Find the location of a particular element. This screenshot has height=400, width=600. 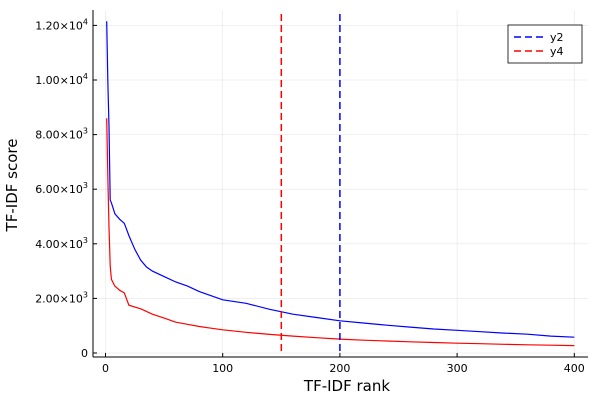

y-tick-label: 8.00×10³ is located at coordinates (61, 134).